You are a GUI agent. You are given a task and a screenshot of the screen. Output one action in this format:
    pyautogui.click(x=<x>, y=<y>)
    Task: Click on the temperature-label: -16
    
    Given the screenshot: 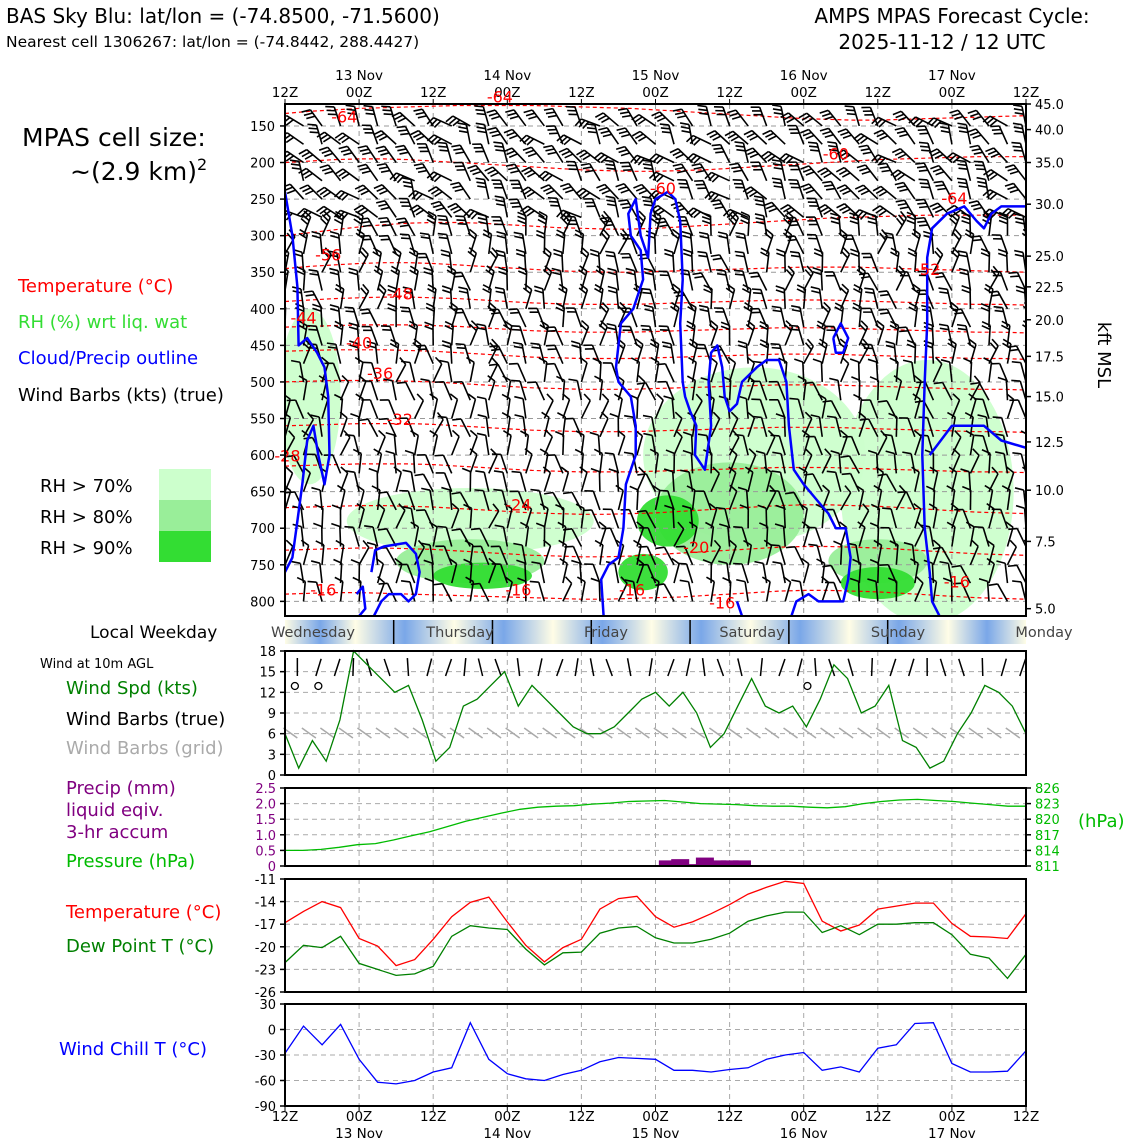 What is the action you would take?
    pyautogui.click(x=722, y=603)
    